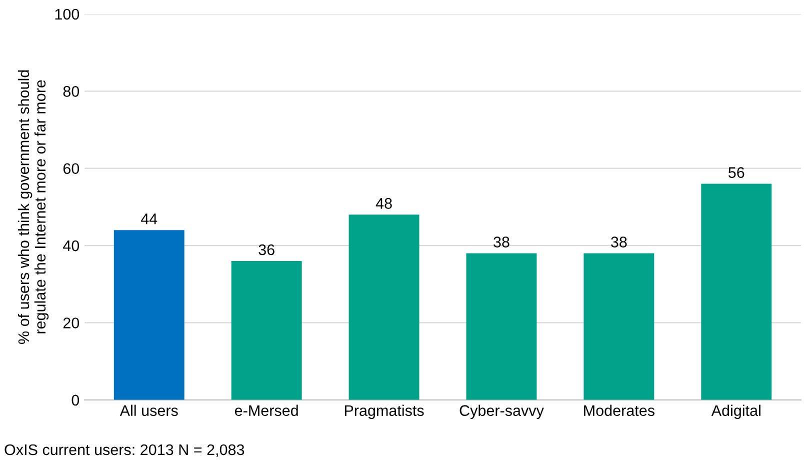 The image size is (805, 465). I want to click on x-tick-label: e-Mersed, so click(266, 410).